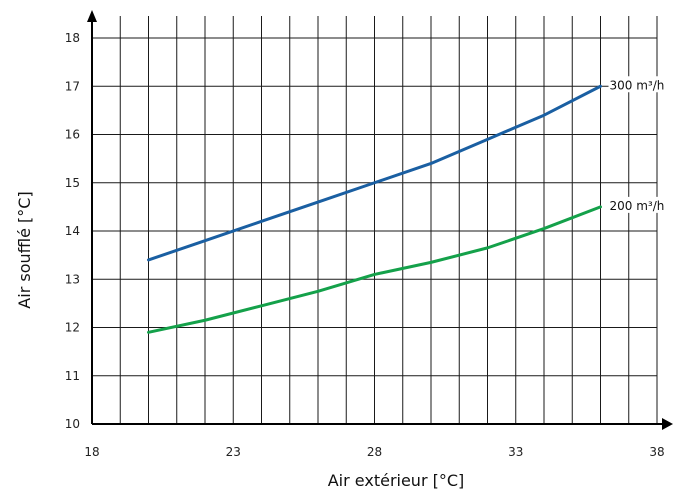 The image size is (680, 492). Describe the element at coordinates (667, 424) in the screenshot. I see `x-axis-arrow` at that location.